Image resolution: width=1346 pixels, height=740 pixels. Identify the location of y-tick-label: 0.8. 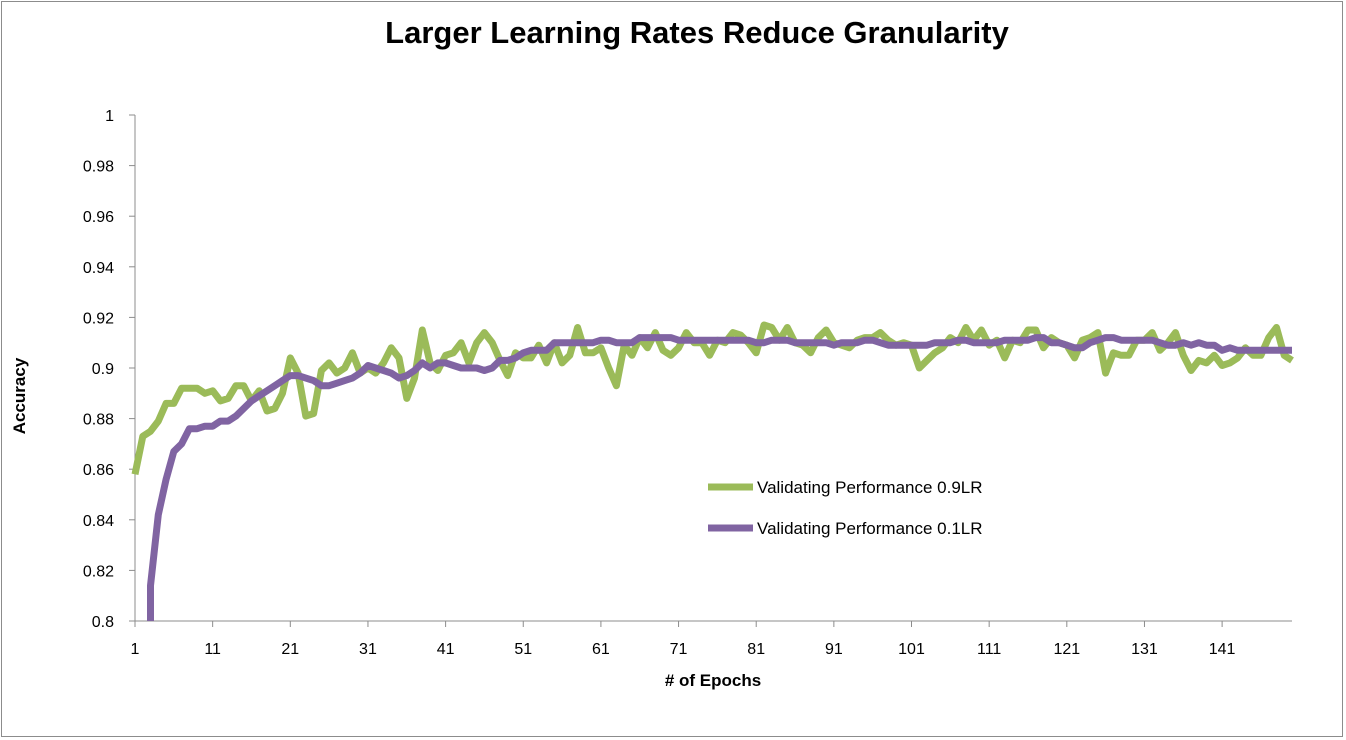
(103, 622).